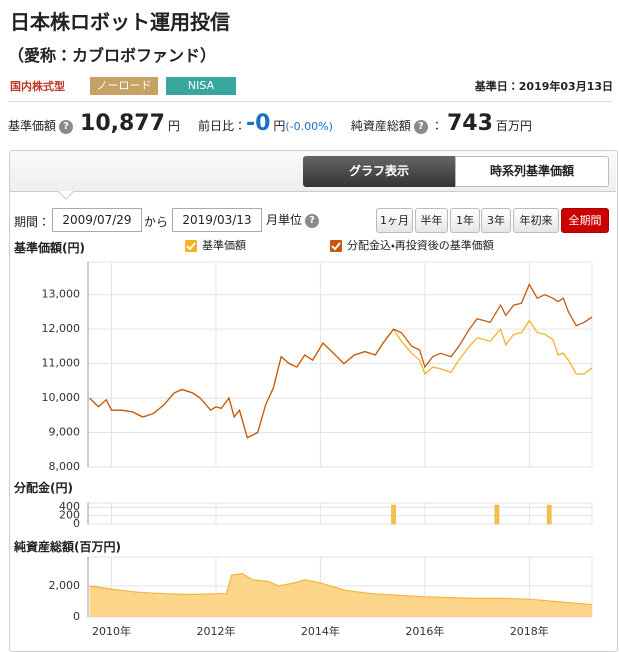 This screenshot has height=652, width=619. Describe the element at coordinates (122, 123) in the screenshot. I see `nav-value: 10,877` at that location.